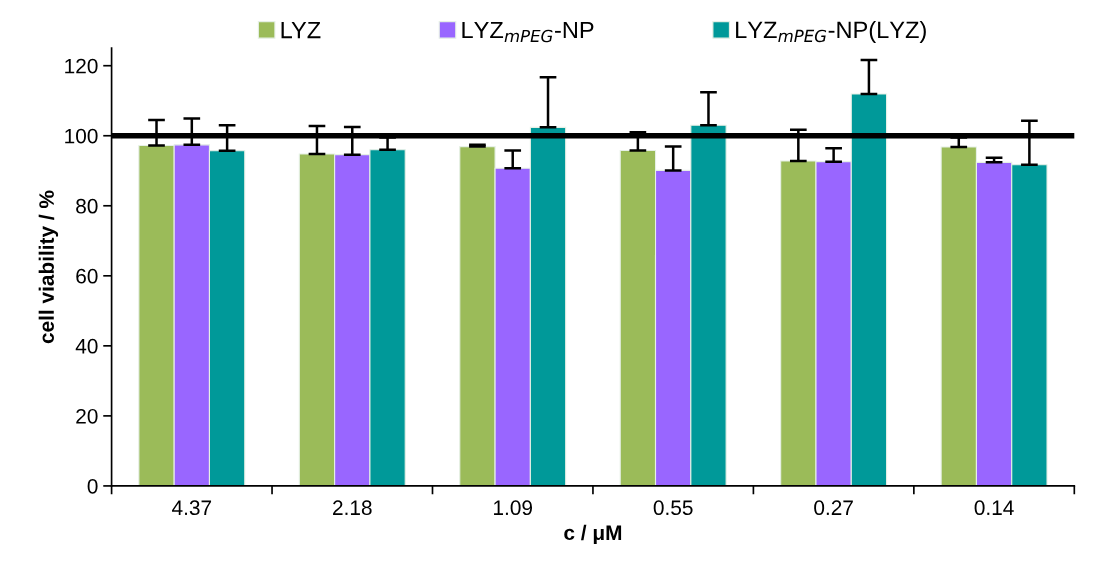  What do you see at coordinates (513, 508) in the screenshot?
I see `x-tick-label: 1.09` at bounding box center [513, 508].